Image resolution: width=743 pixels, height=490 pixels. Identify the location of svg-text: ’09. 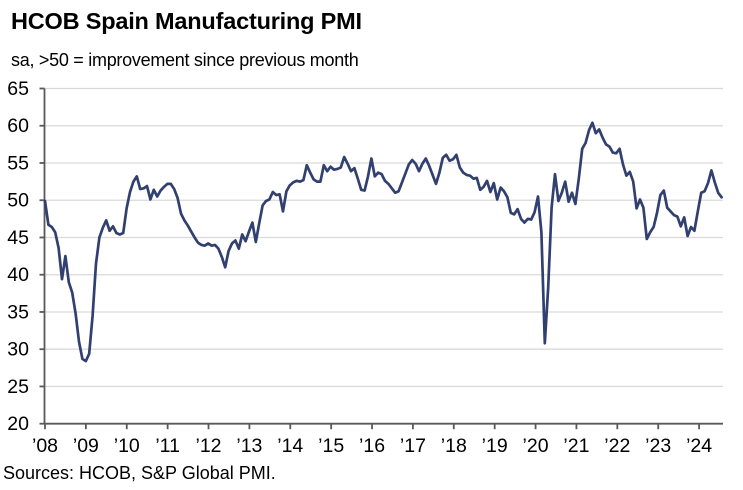
(86, 446).